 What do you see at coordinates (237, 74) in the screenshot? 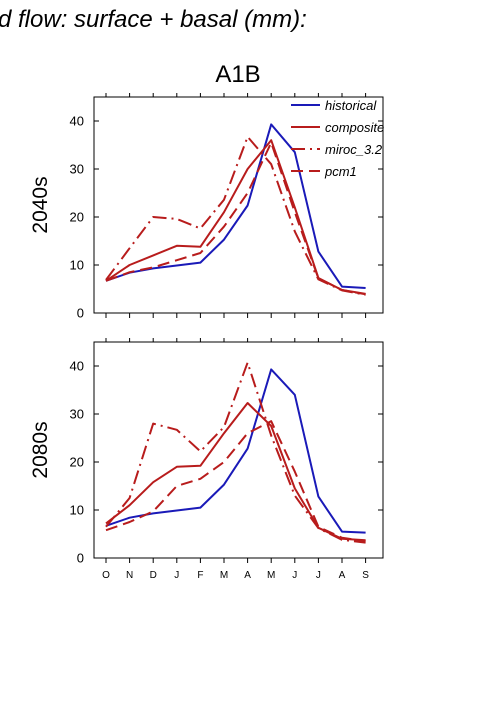
I see `scenario-title: A1B` at bounding box center [237, 74].